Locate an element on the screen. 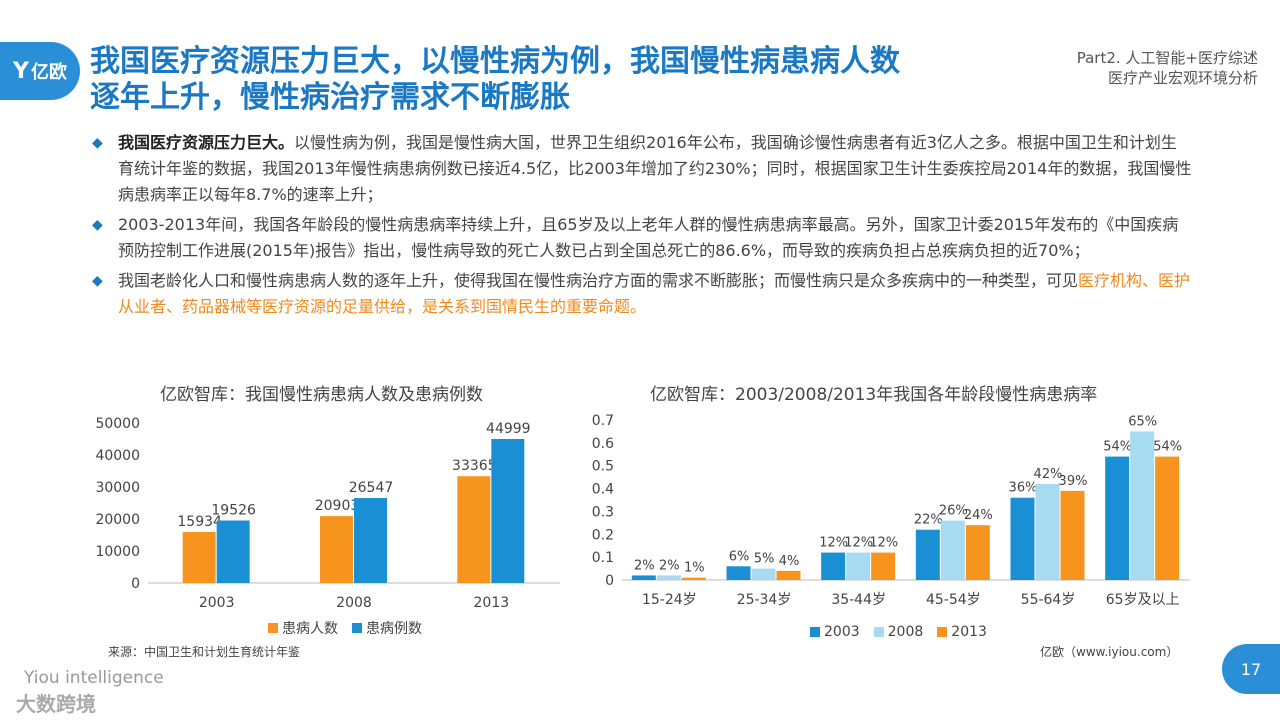 This screenshot has height=720, width=1280. data-label: 4% is located at coordinates (789, 561).